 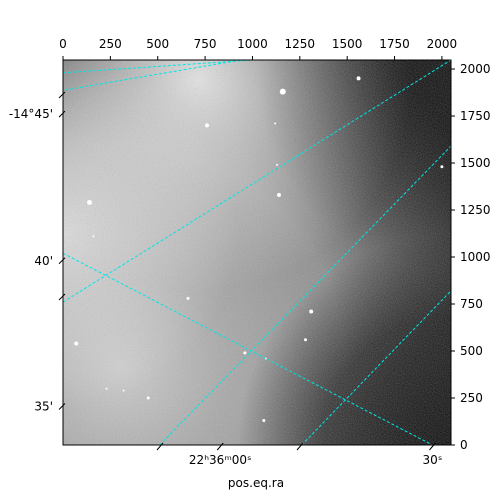 I want to click on right-axis-ticks: 0 250 500 750 1000 1250 1500 1750 2000, so click(x=471, y=257).